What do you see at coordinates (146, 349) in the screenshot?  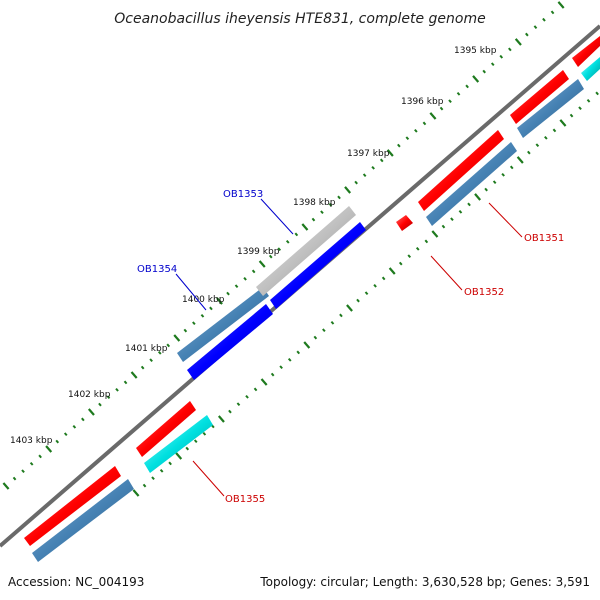 I see `kbp-label: 1401 kbp` at bounding box center [146, 349].